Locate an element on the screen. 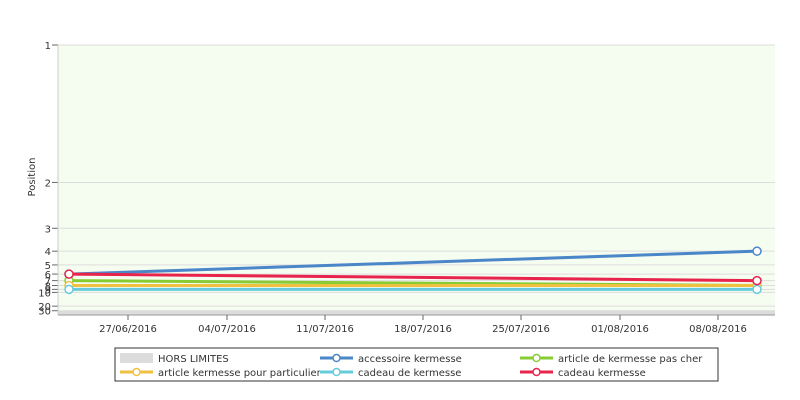 This screenshot has width=800, height=400. legend-item: accessoire kermesse is located at coordinates (391, 359).